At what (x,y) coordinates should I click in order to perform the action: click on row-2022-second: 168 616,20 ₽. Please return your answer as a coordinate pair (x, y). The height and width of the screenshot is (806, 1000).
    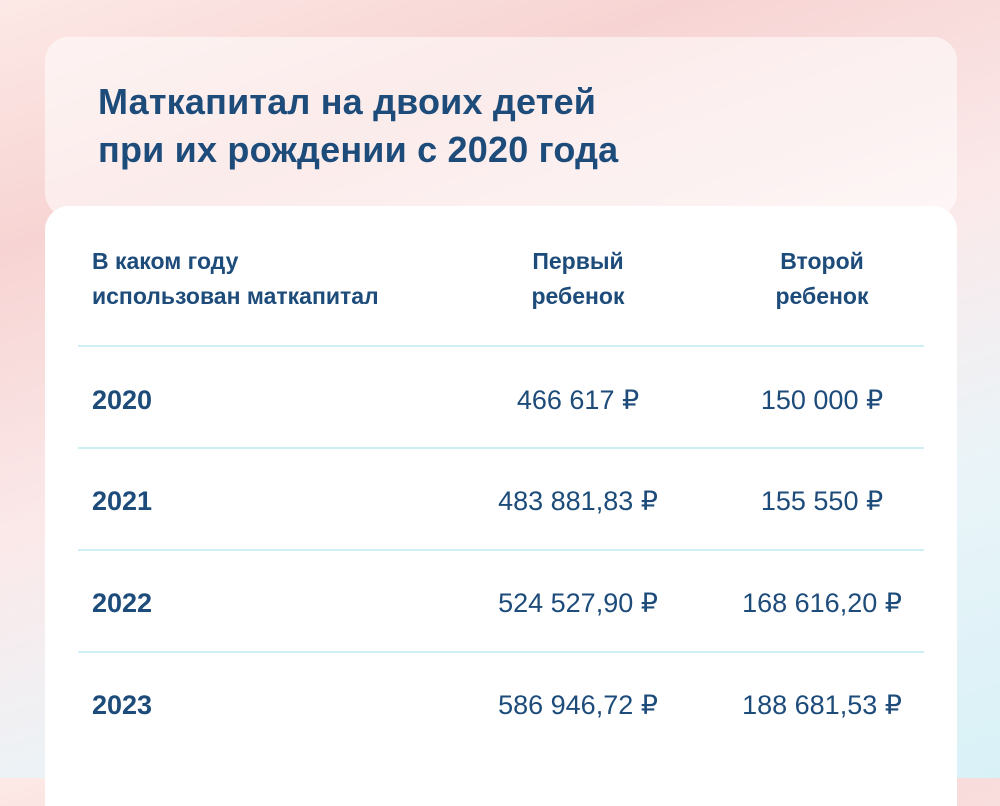
    Looking at the image, I should click on (822, 603).